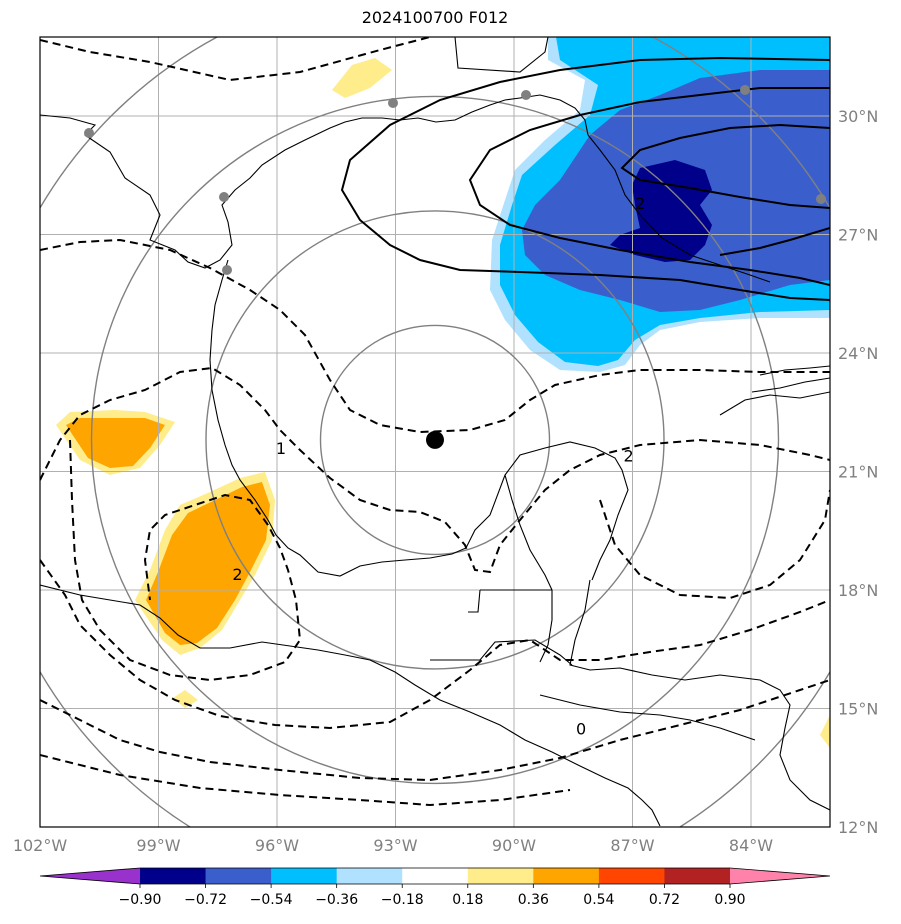  What do you see at coordinates (598, 900) in the screenshot?
I see `colorbar-label: 0.54` at bounding box center [598, 900].